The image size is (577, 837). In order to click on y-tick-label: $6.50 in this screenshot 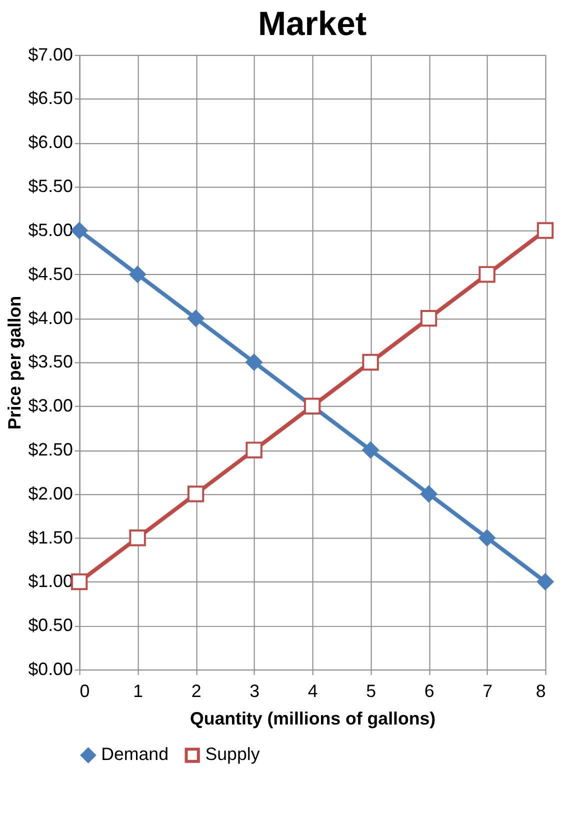, I will do `click(50, 98)`.